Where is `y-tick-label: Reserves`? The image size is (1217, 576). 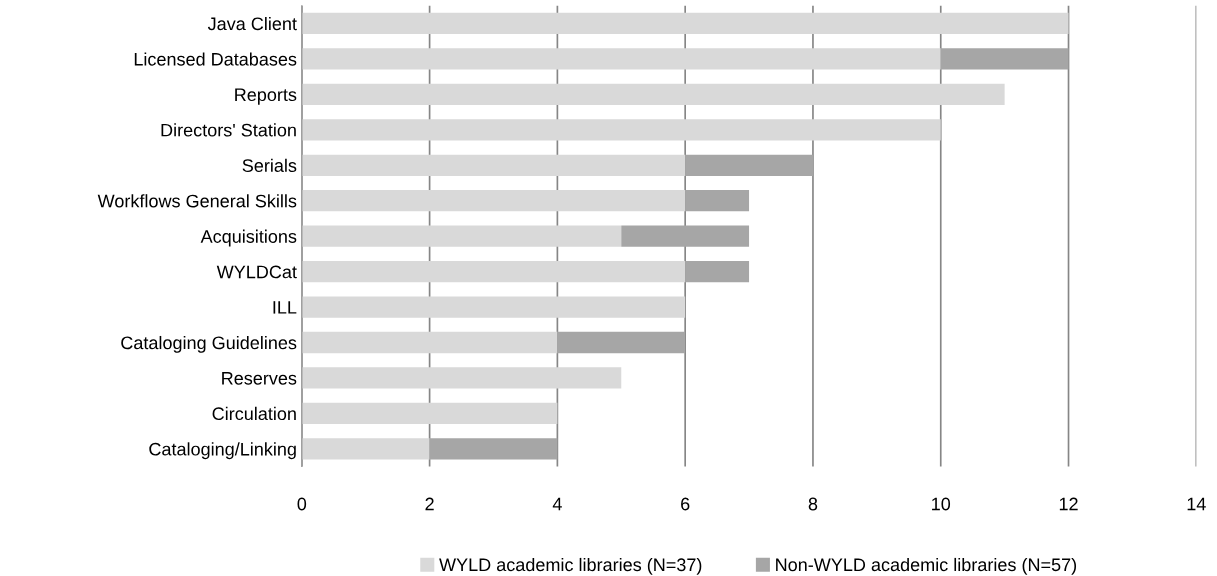 y-tick-label: Reserves is located at coordinates (259, 378).